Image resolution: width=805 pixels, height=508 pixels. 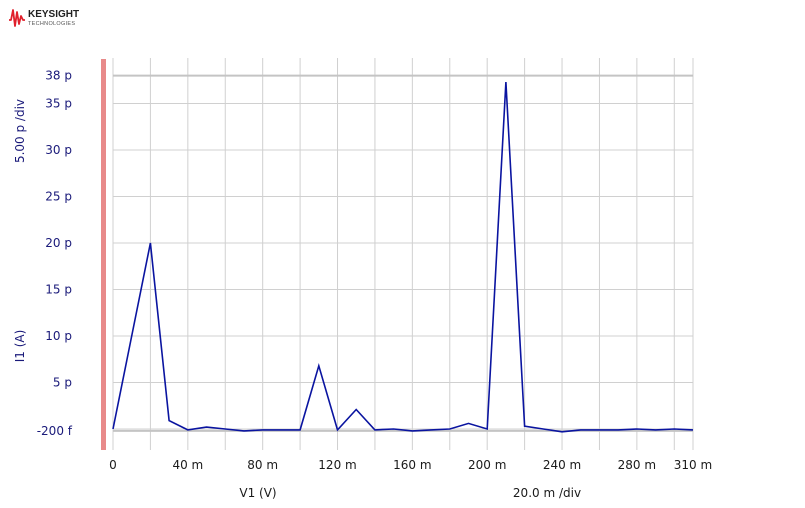 I want to click on y-axis-label: I1 (A), so click(x=20, y=346).